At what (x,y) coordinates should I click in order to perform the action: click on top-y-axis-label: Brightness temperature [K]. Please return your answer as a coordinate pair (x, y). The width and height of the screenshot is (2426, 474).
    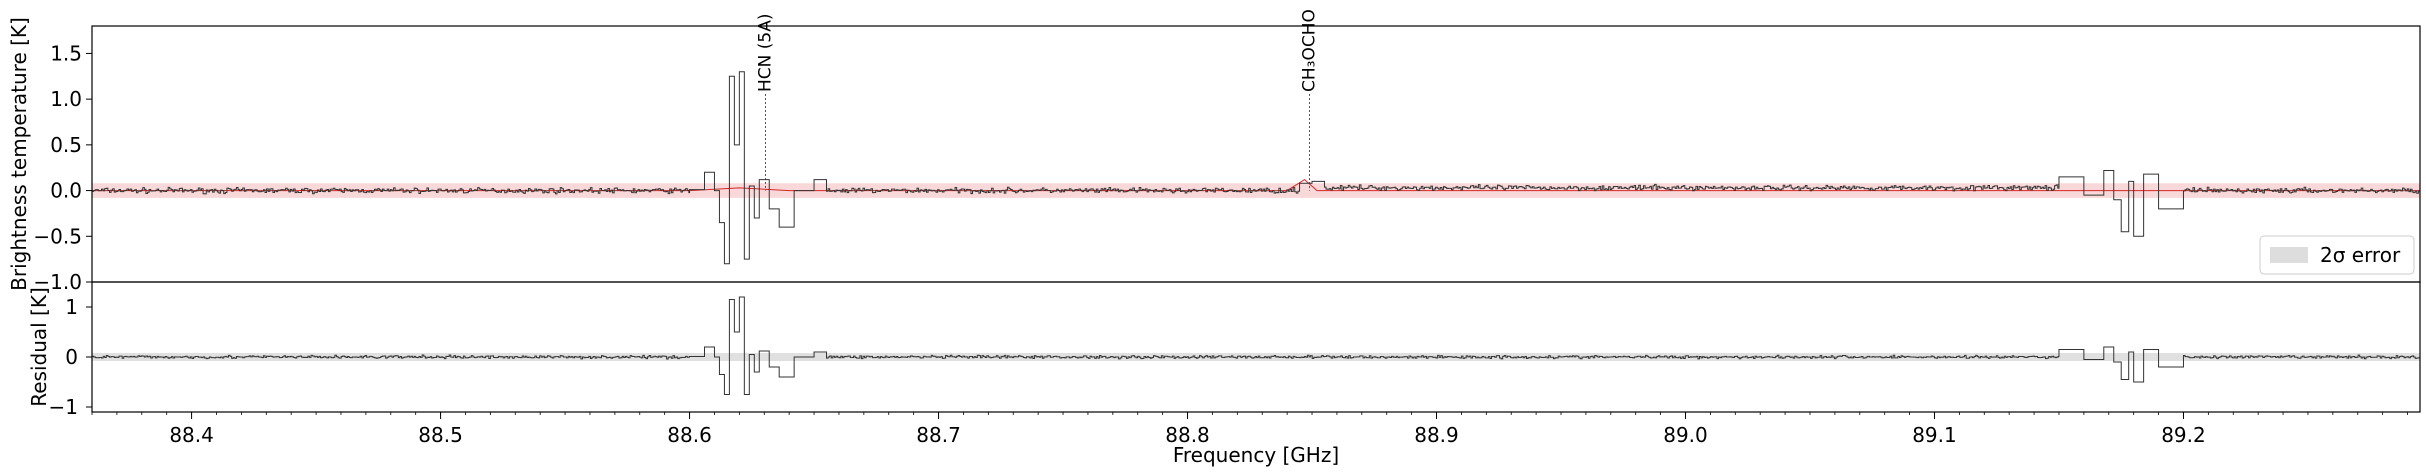
    Looking at the image, I should click on (19, 154).